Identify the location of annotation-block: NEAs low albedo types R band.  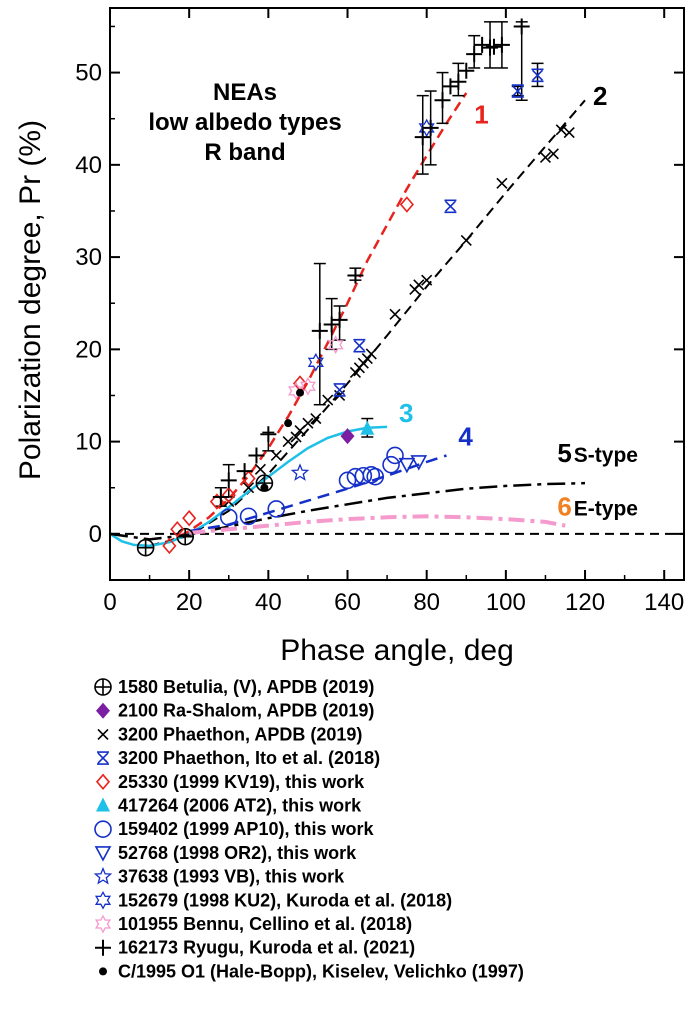
(244, 122).